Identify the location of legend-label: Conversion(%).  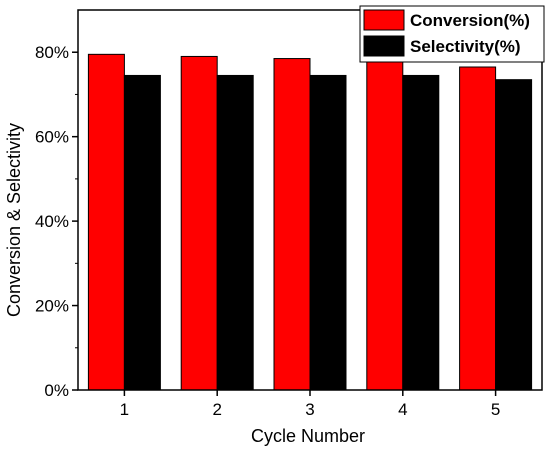
(470, 20).